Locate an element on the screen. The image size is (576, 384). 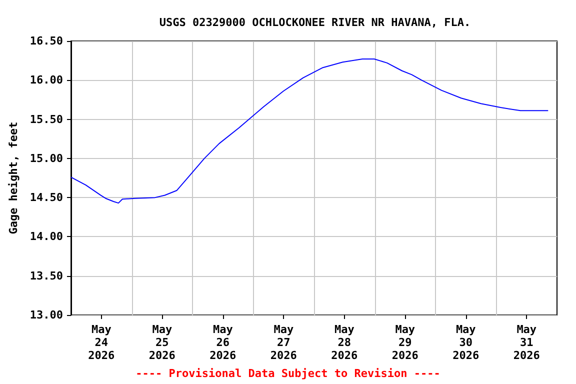
chart-title: USGS 02329000 OCHLOCKONEE RIVER NR HAVANA, FLA. is located at coordinates (315, 22).